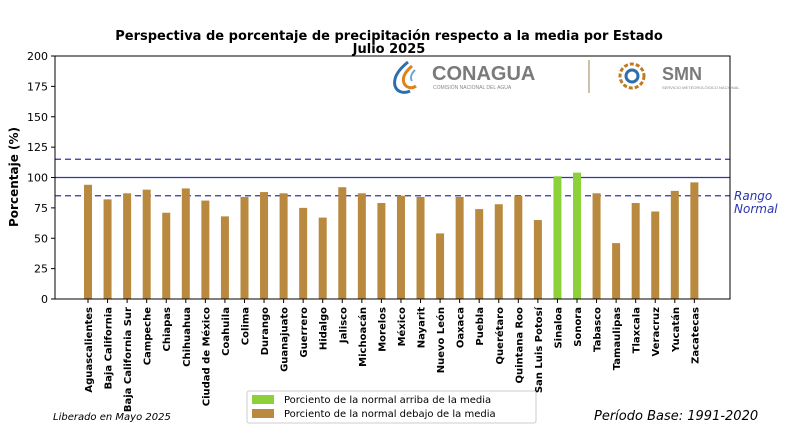 The width and height of the screenshot is (800, 447). What do you see at coordinates (500, 336) in the screenshot?
I see `x-tick-label: Querétaro` at bounding box center [500, 336].